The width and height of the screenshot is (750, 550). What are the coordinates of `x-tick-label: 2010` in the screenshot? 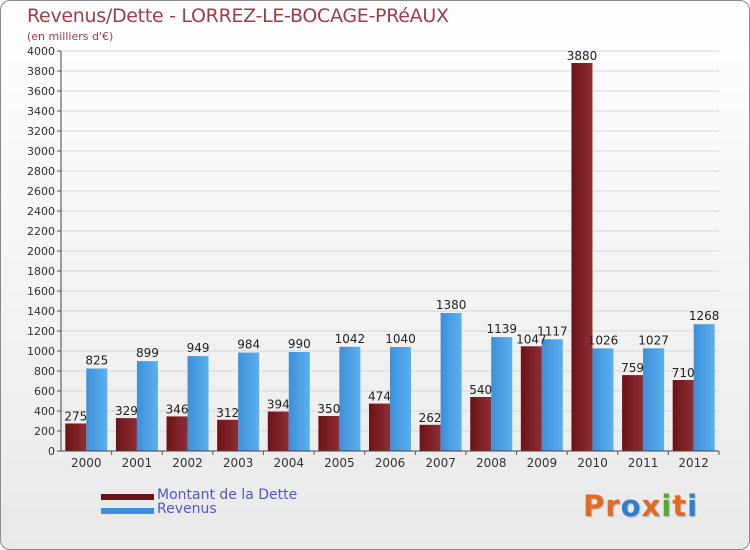 It's located at (592, 463).